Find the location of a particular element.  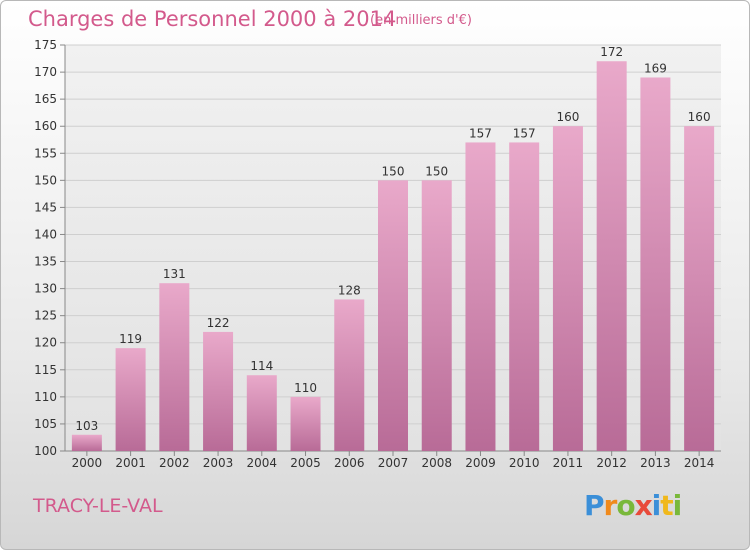

x-tick-label: 2010 is located at coordinates (524, 463).